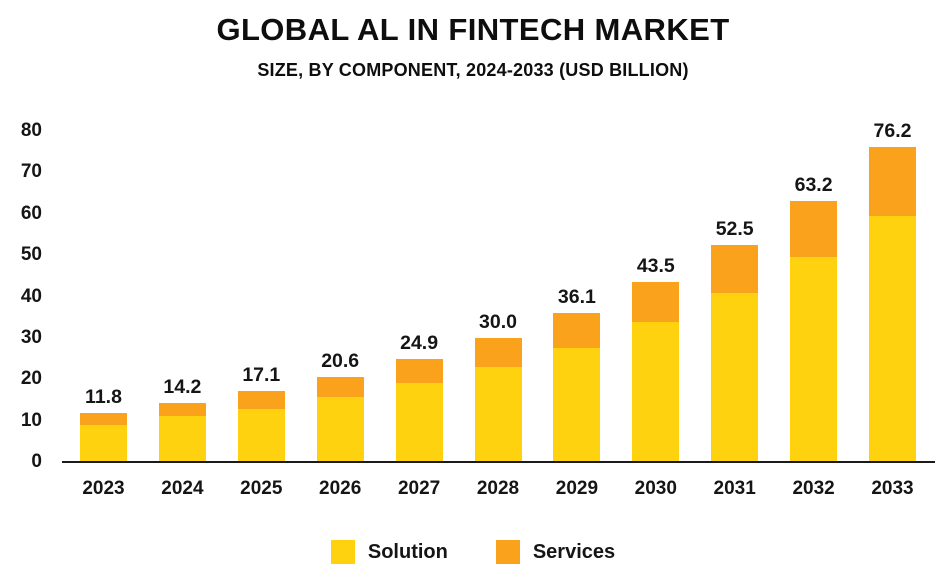 The height and width of the screenshot is (581, 946). I want to click on bar-segment-services-2031, so click(735, 269).